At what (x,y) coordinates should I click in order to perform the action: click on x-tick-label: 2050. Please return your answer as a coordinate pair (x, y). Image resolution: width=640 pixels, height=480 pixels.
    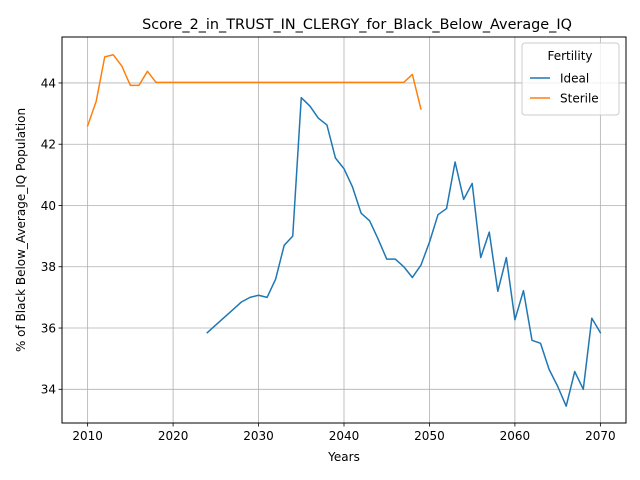
    Looking at the image, I should click on (429, 436).